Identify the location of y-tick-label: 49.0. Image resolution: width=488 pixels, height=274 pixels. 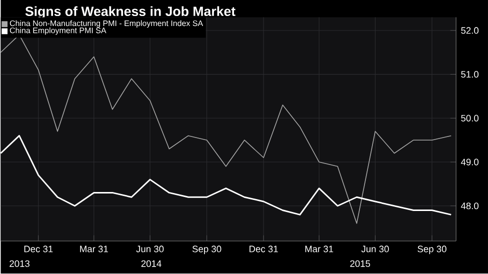
(469, 162).